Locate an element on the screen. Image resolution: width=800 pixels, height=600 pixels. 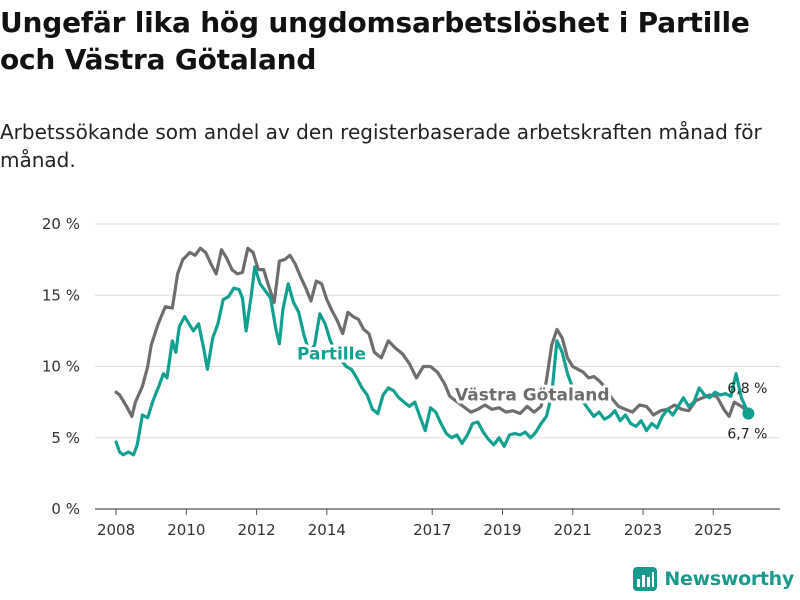
bar-chart-icon is located at coordinates (645, 579).